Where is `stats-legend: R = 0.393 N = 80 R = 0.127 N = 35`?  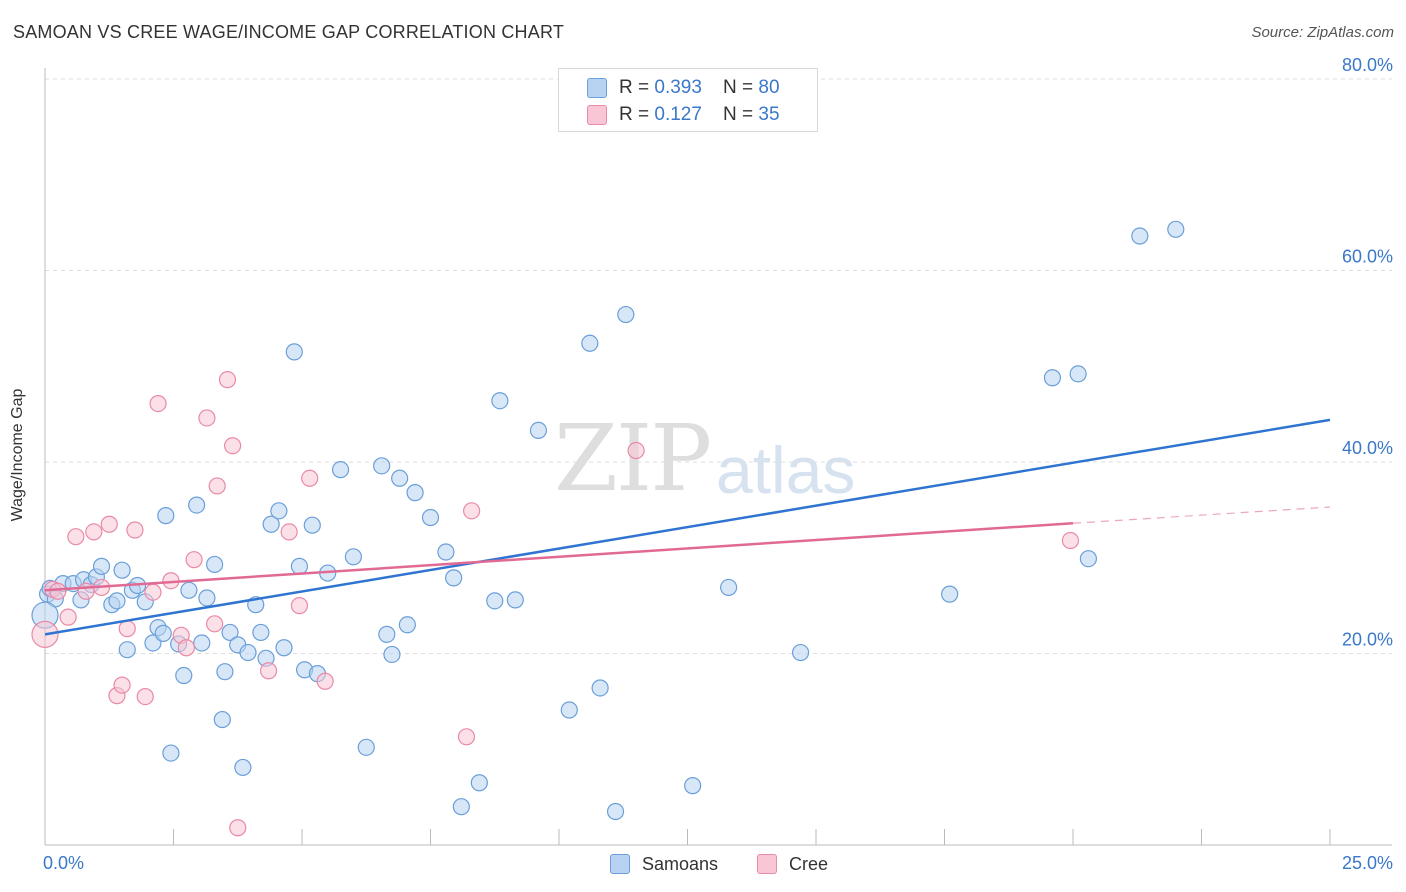
stats-legend: R = 0.393 N = 80 R = 0.127 N = 35 is located at coordinates (688, 100).